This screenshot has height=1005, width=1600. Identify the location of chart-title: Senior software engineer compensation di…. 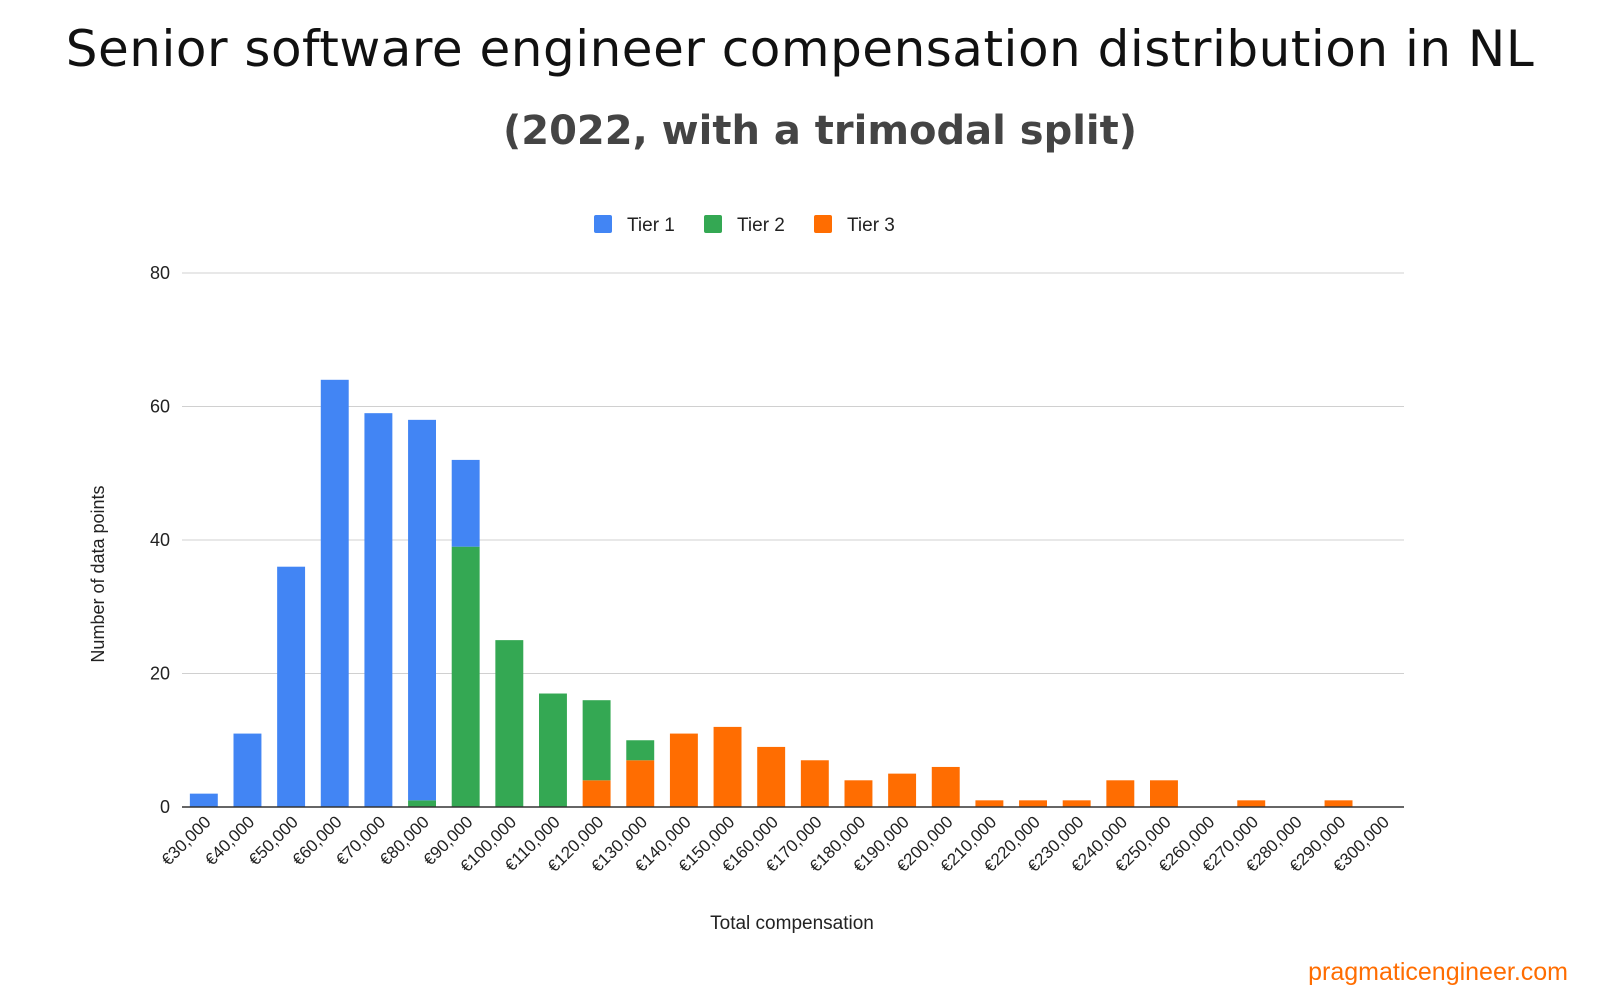
(800, 49).